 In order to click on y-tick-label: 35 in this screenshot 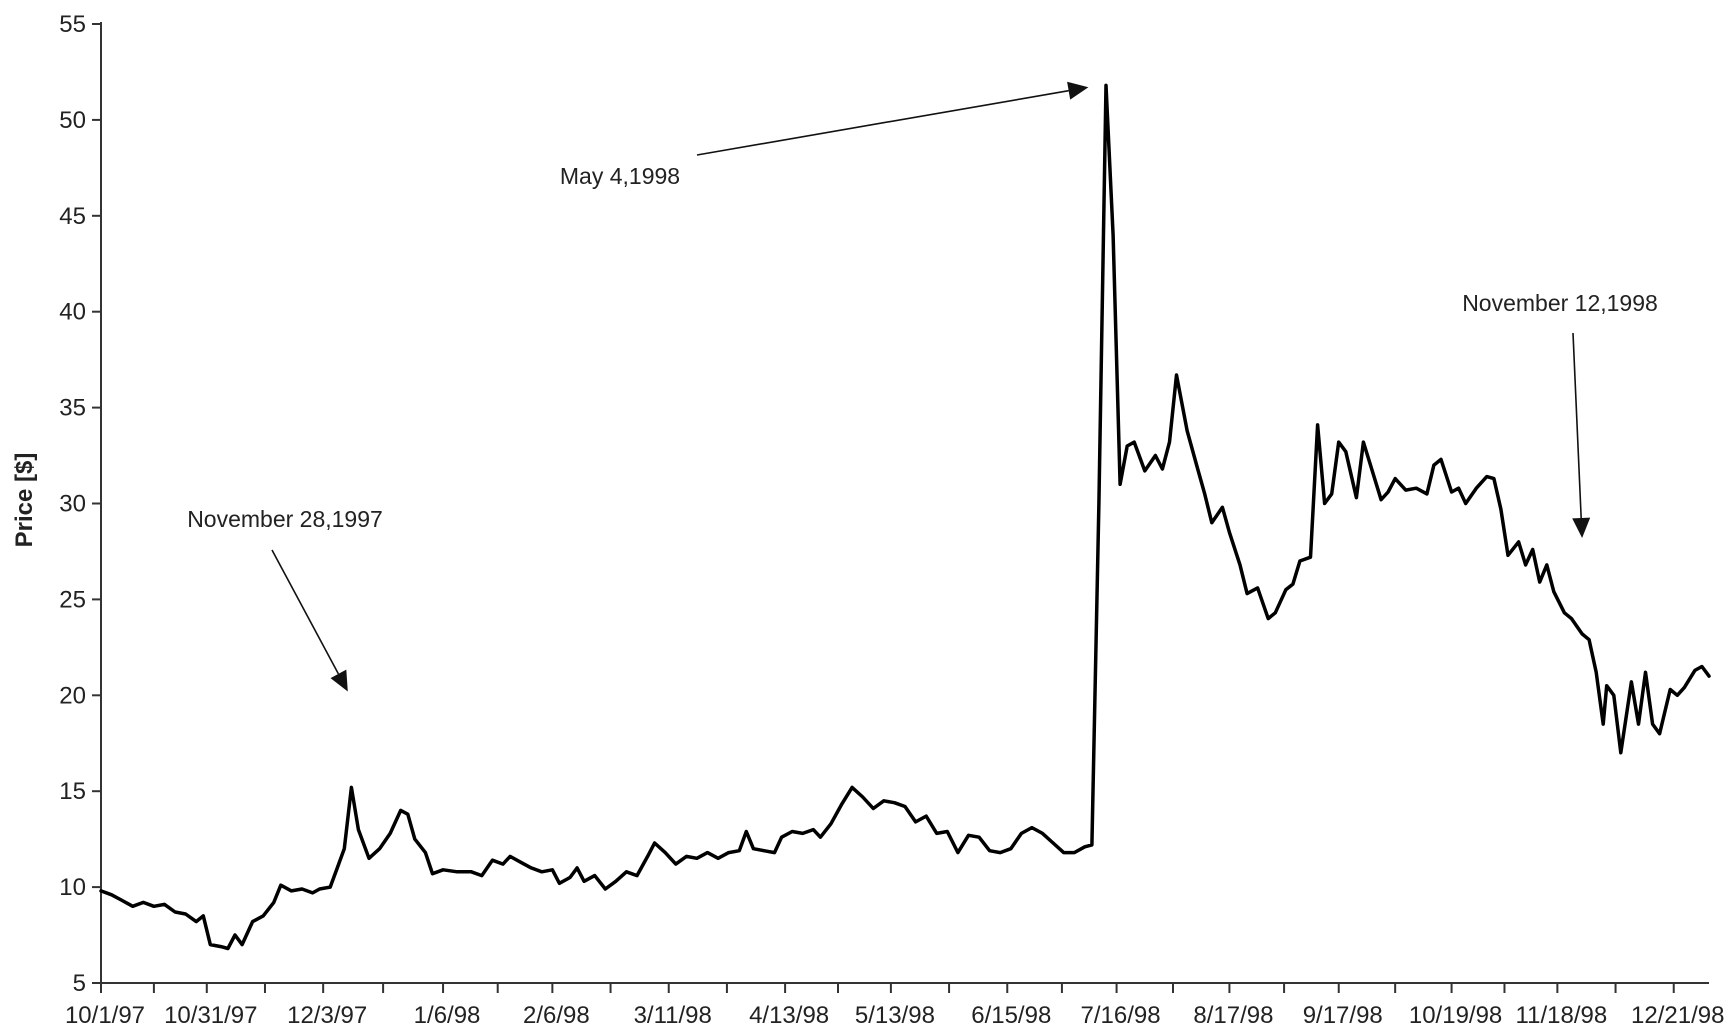, I will do `click(72, 408)`.